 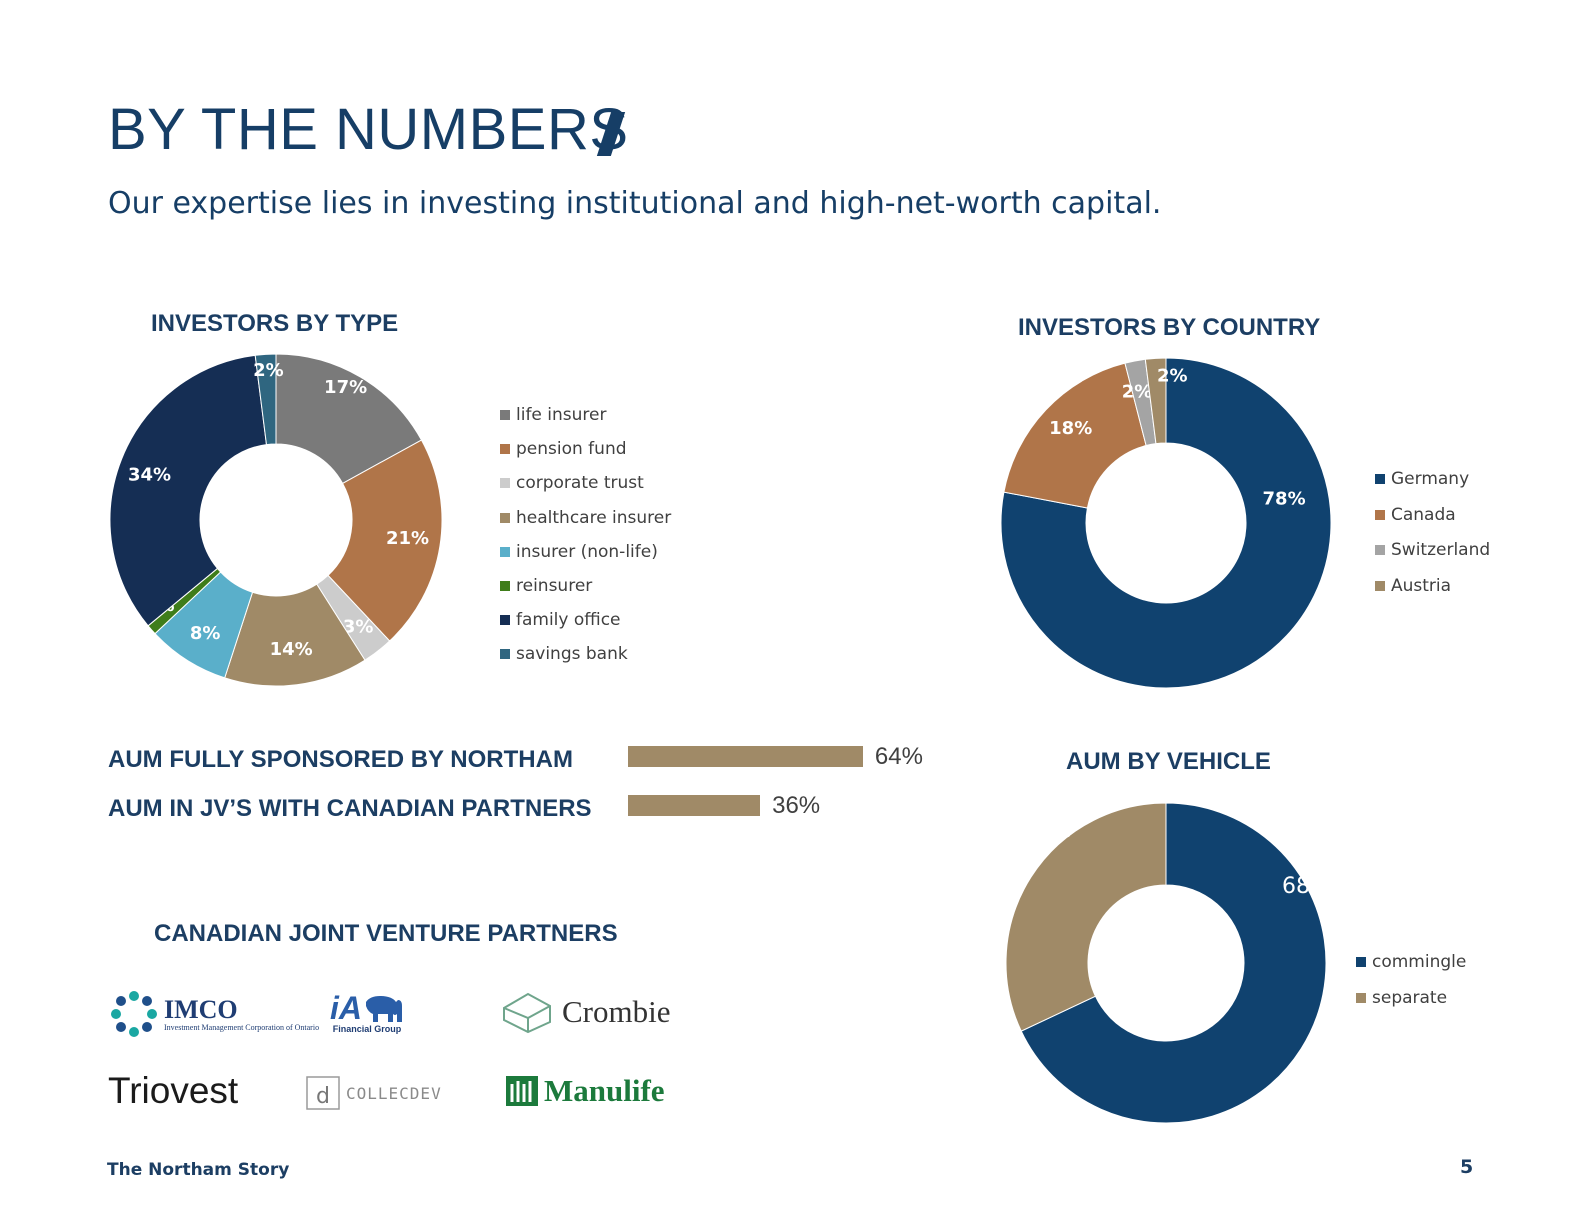 What do you see at coordinates (571, 449) in the screenshot?
I see `legend-label: pension fund` at bounding box center [571, 449].